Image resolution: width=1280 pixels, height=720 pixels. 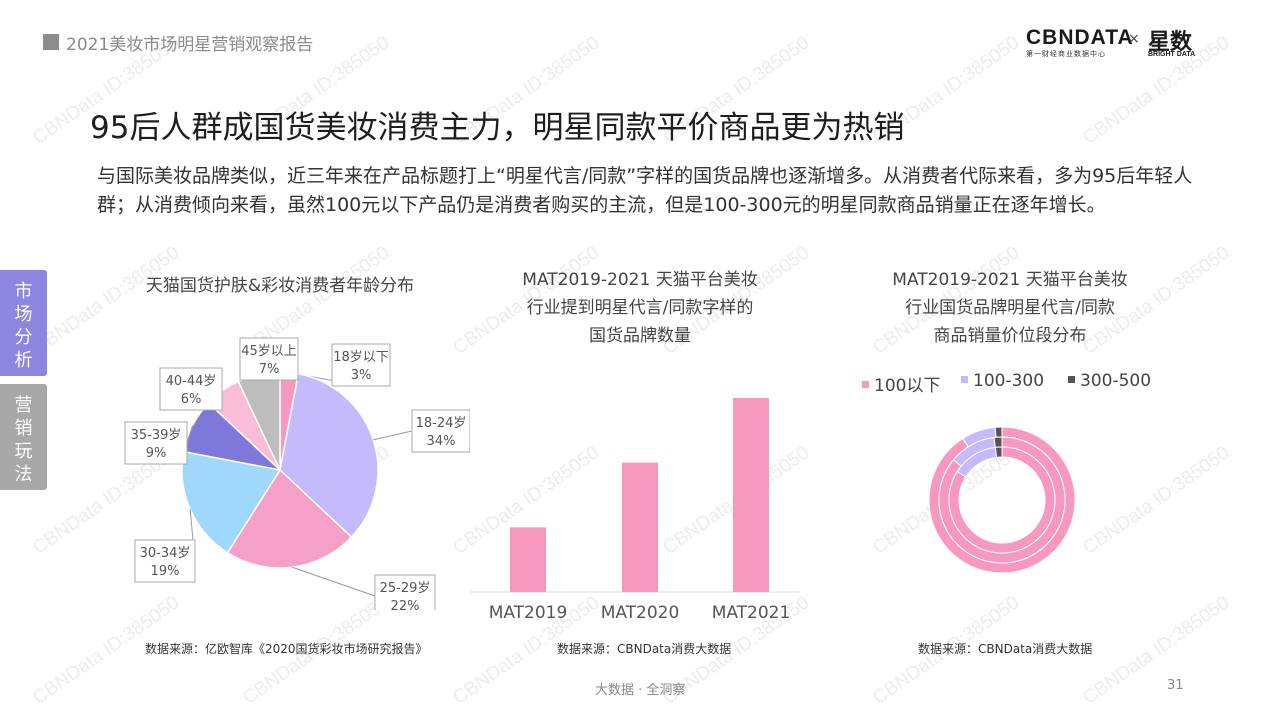 I want to click on legend-item: 100-300, so click(x=1002, y=381).